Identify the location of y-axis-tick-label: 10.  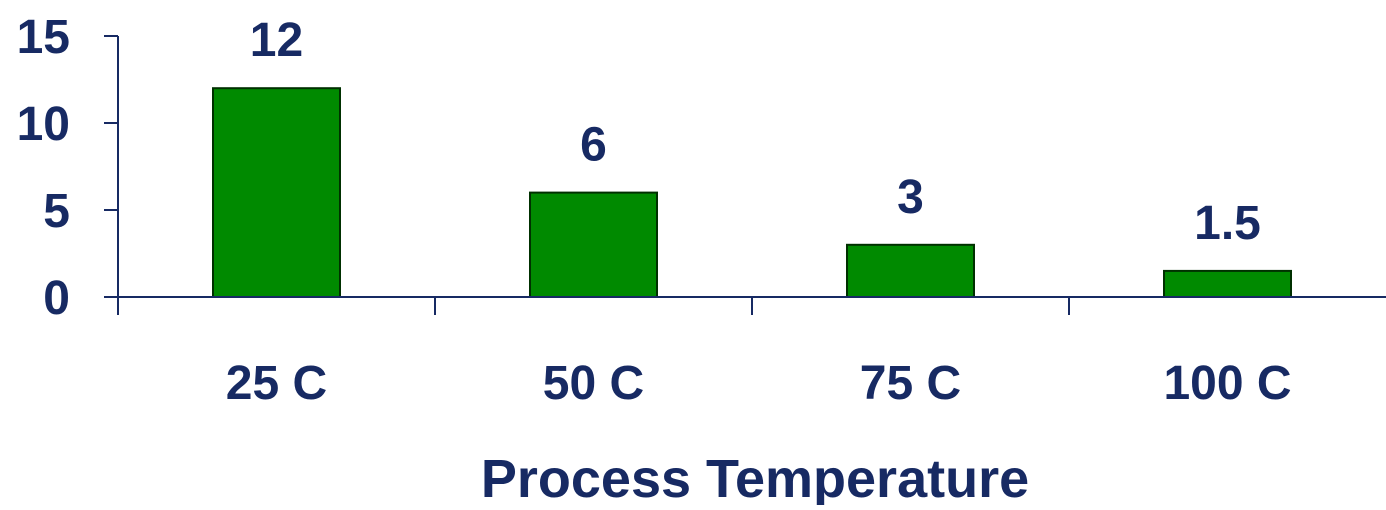
(43, 124).